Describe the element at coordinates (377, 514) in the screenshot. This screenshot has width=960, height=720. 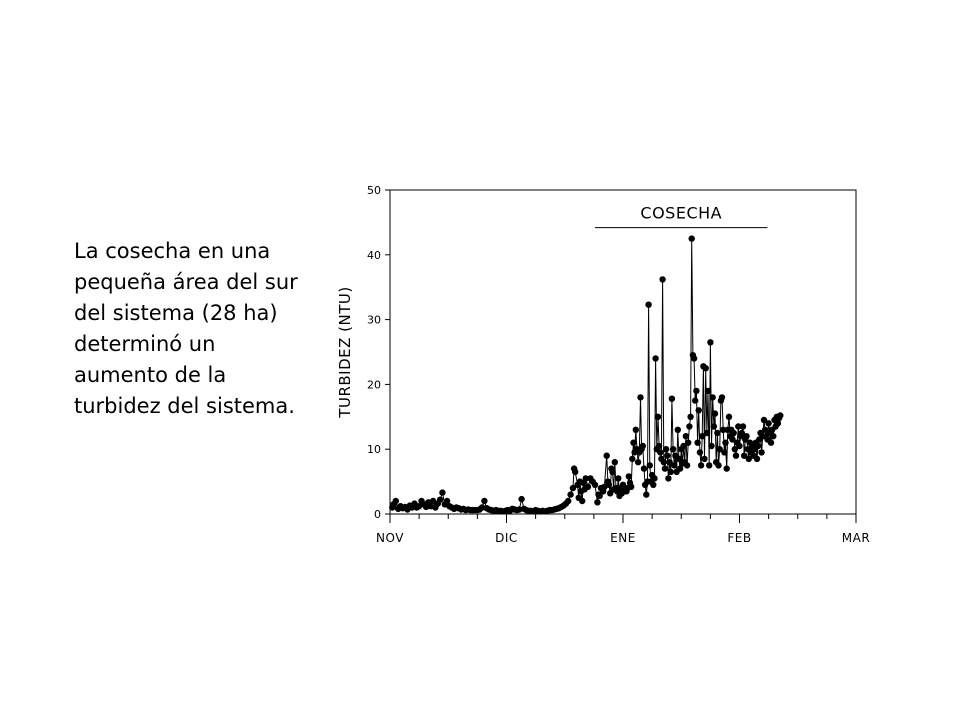
I see `y-tick-label: 0` at that location.